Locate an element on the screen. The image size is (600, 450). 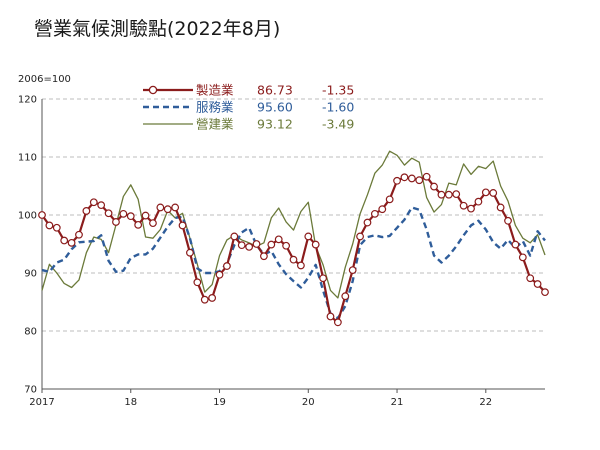
legend-item: 製造業 86.73 -1.35 is located at coordinates (248, 90).